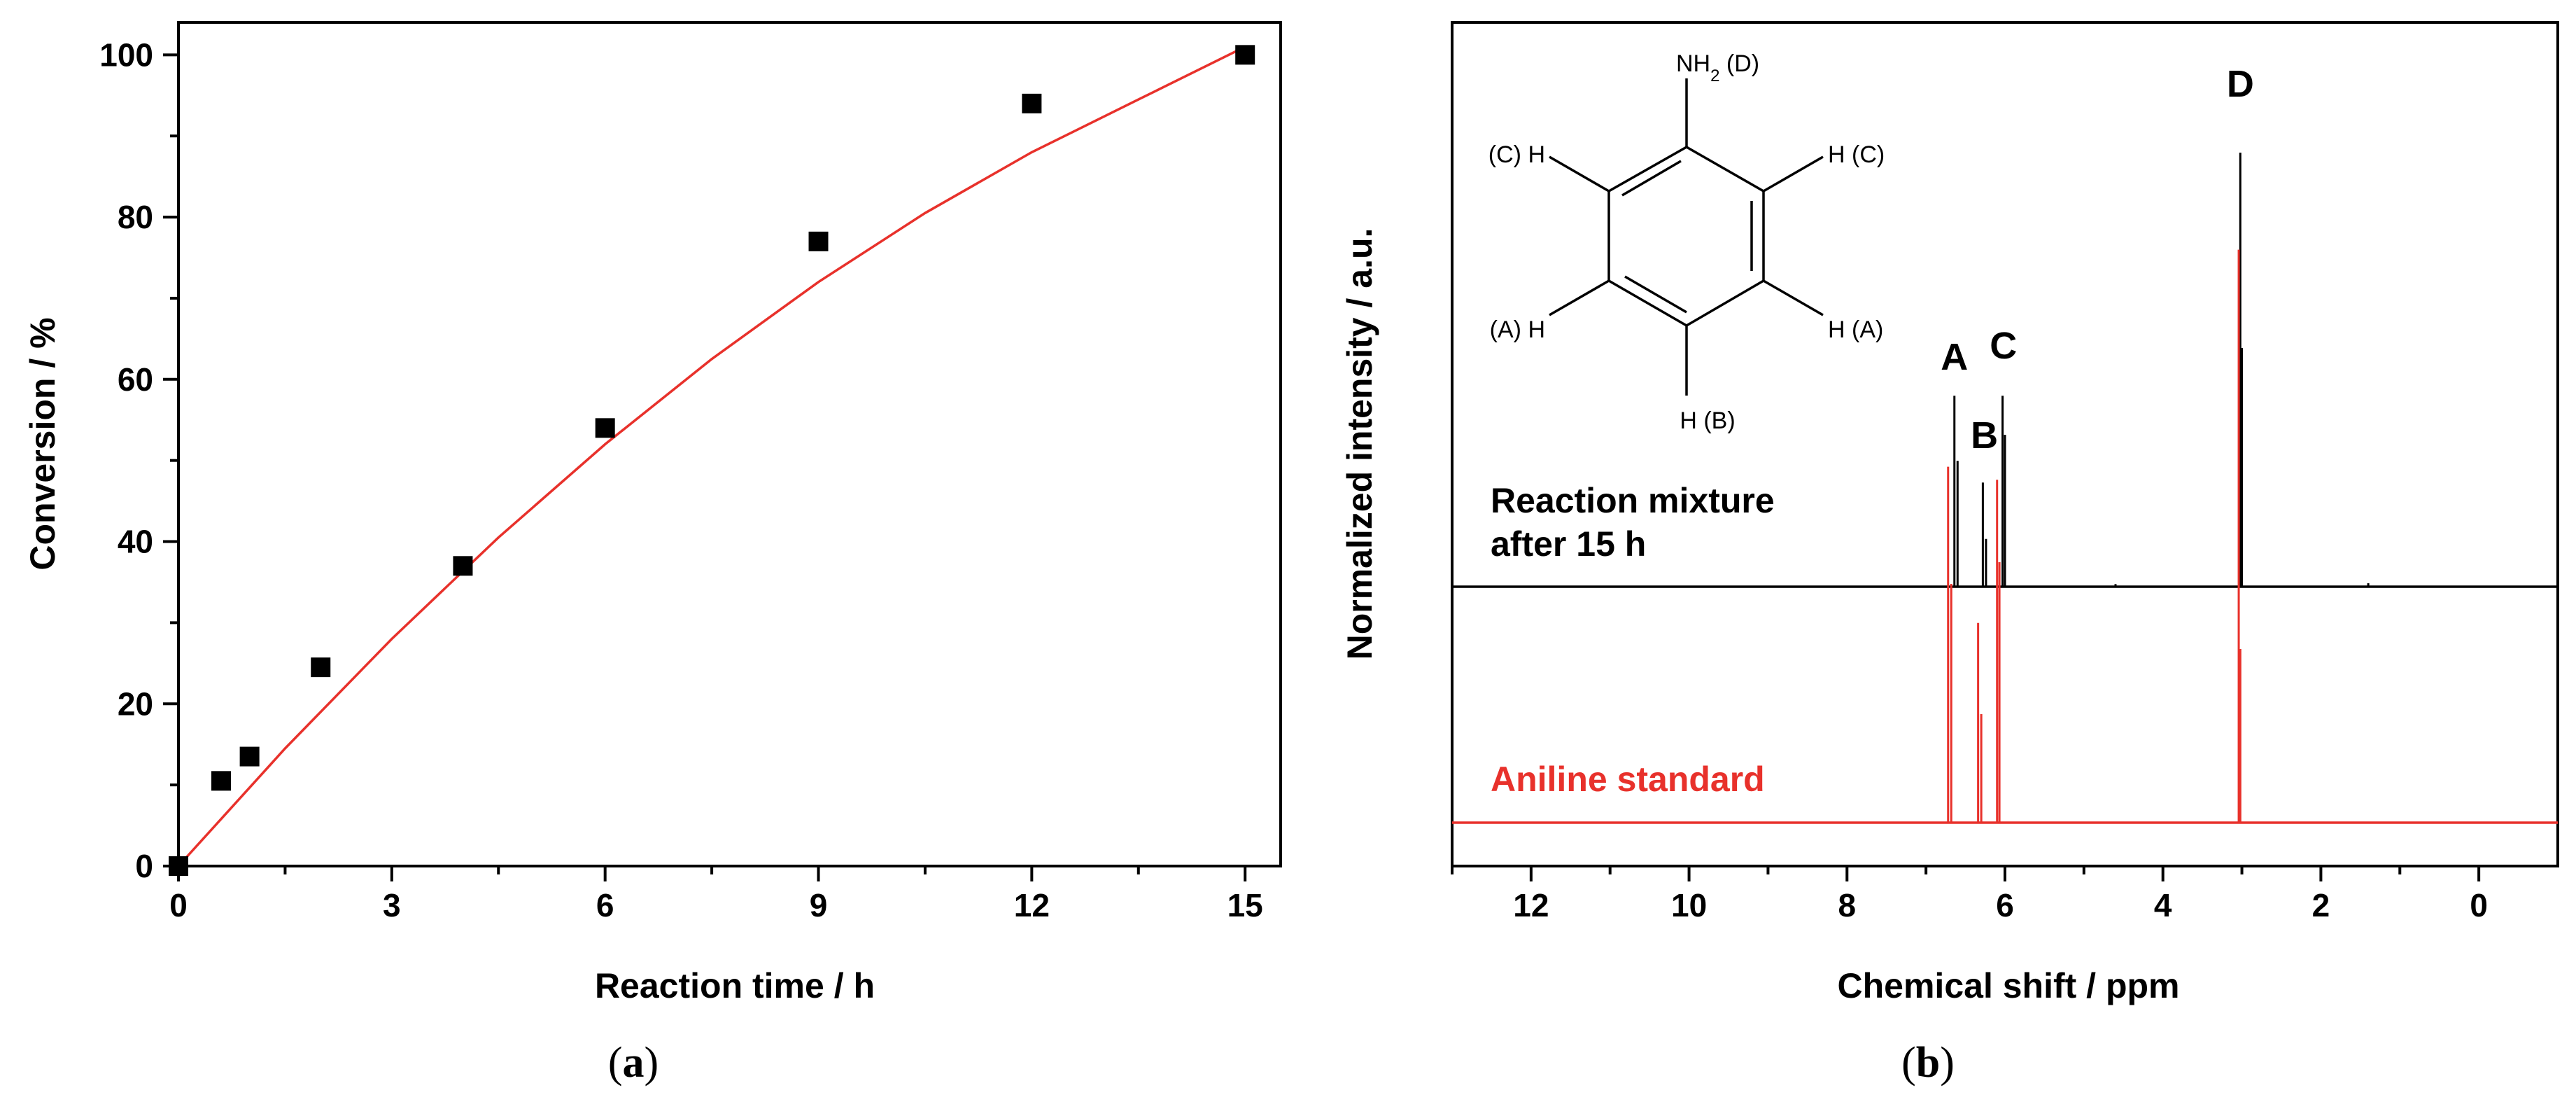 The width and height of the screenshot is (2576, 1095). What do you see at coordinates (1847, 905) in the screenshot?
I see `x-tick-label: 8` at bounding box center [1847, 905].